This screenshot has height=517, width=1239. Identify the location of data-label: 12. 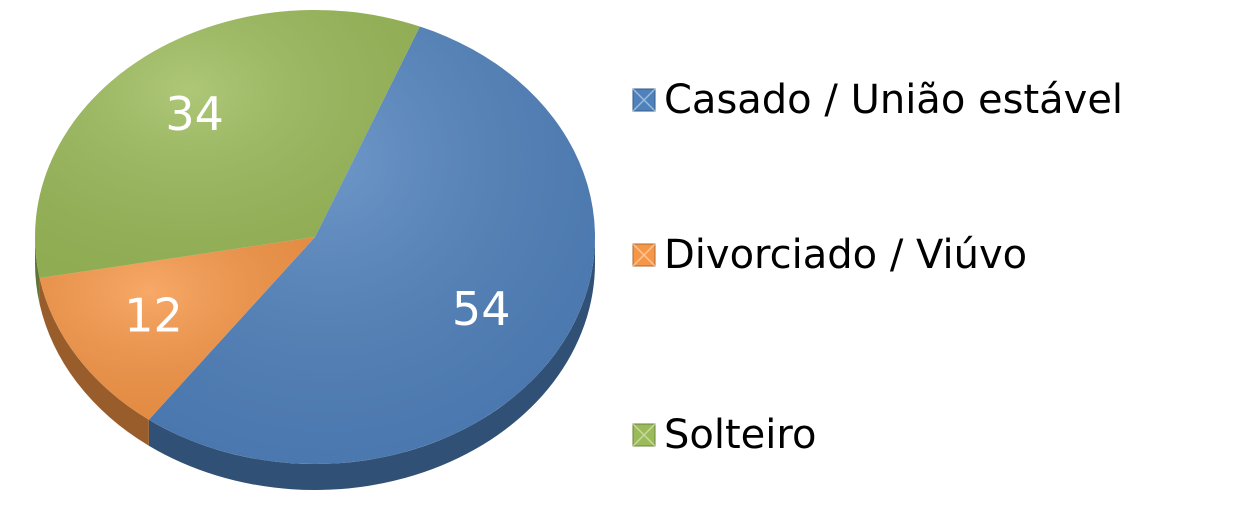
(153, 315).